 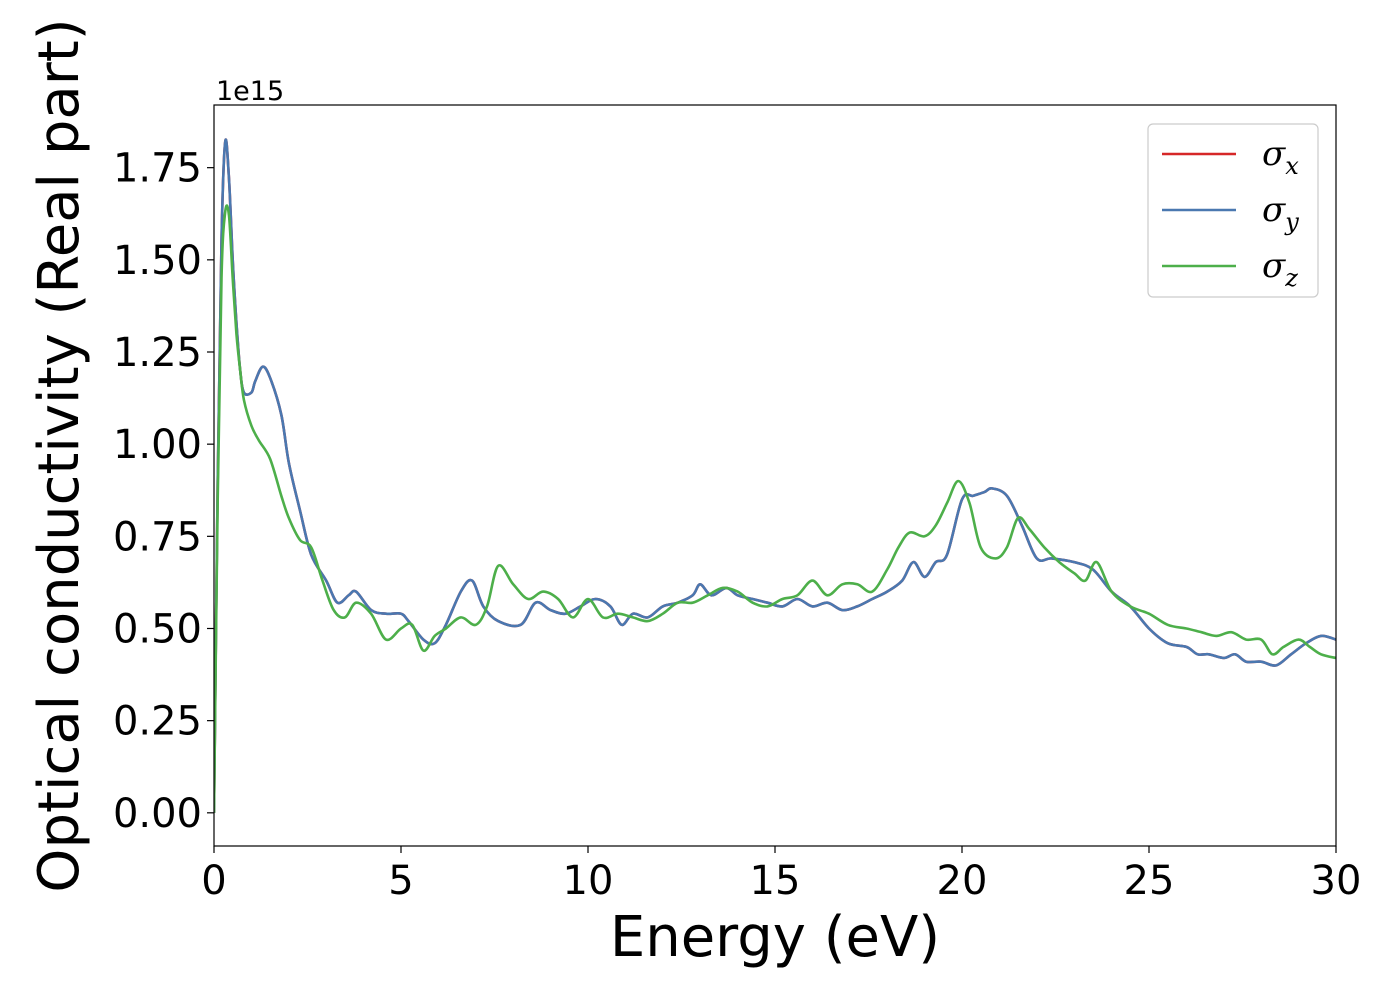 I want to click on legend-label-sigma-x: σx, so click(x=1280, y=157).